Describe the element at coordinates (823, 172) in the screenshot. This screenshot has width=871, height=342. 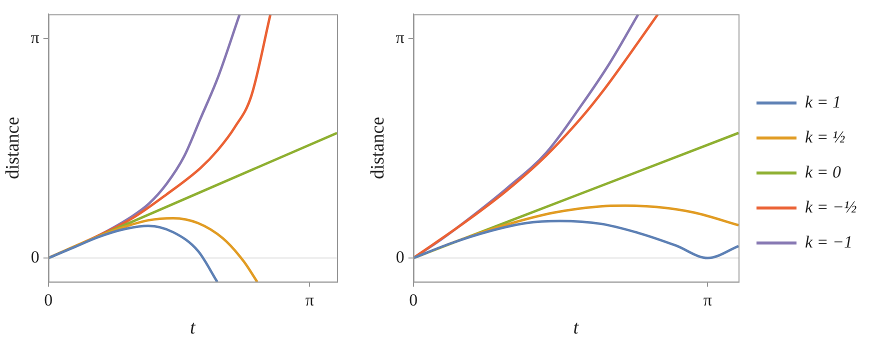
I see `legend-label: k = 0` at that location.